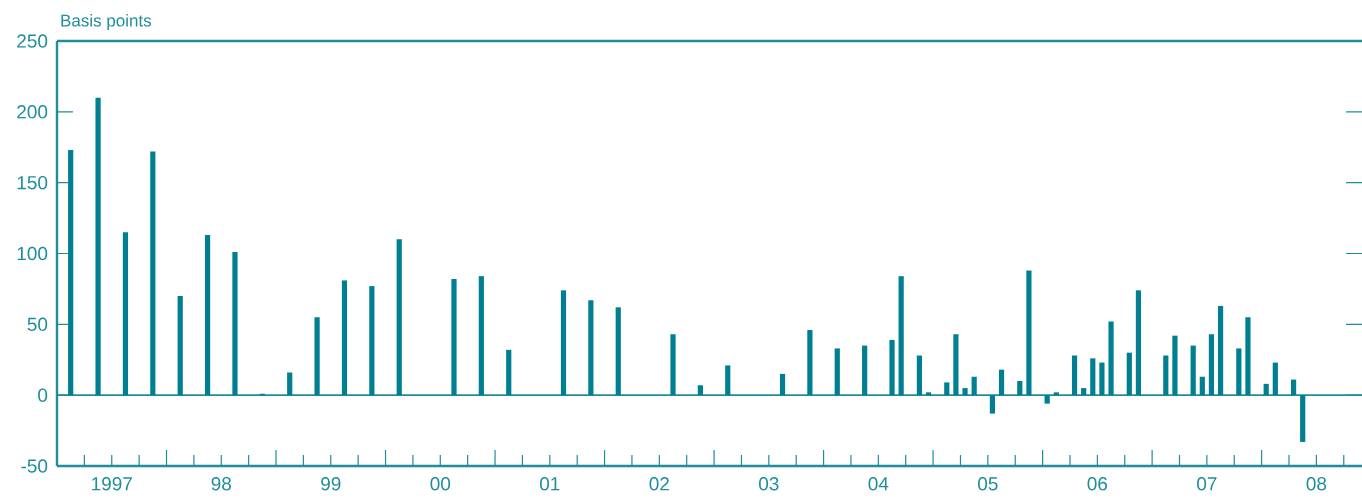 The image size is (1362, 500). What do you see at coordinates (32, 41) in the screenshot?
I see `y-tick-label: 250` at bounding box center [32, 41].